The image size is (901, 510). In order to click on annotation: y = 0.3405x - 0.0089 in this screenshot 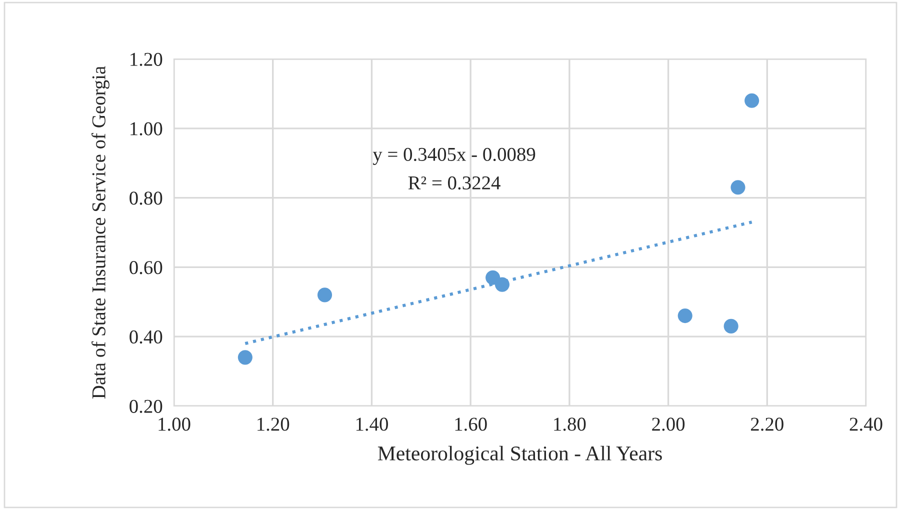, I will do `click(454, 156)`.